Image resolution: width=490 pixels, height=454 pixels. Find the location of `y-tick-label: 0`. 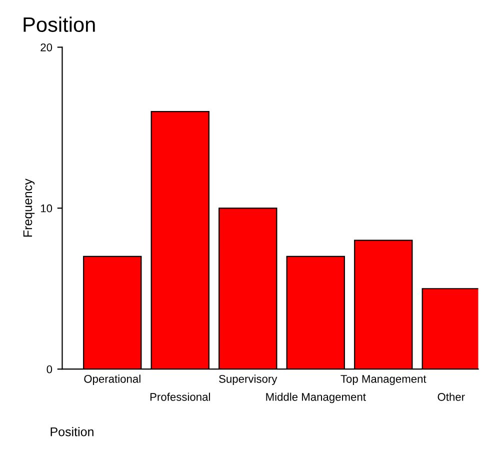

y-tick-label: 0 is located at coordinates (49, 369).